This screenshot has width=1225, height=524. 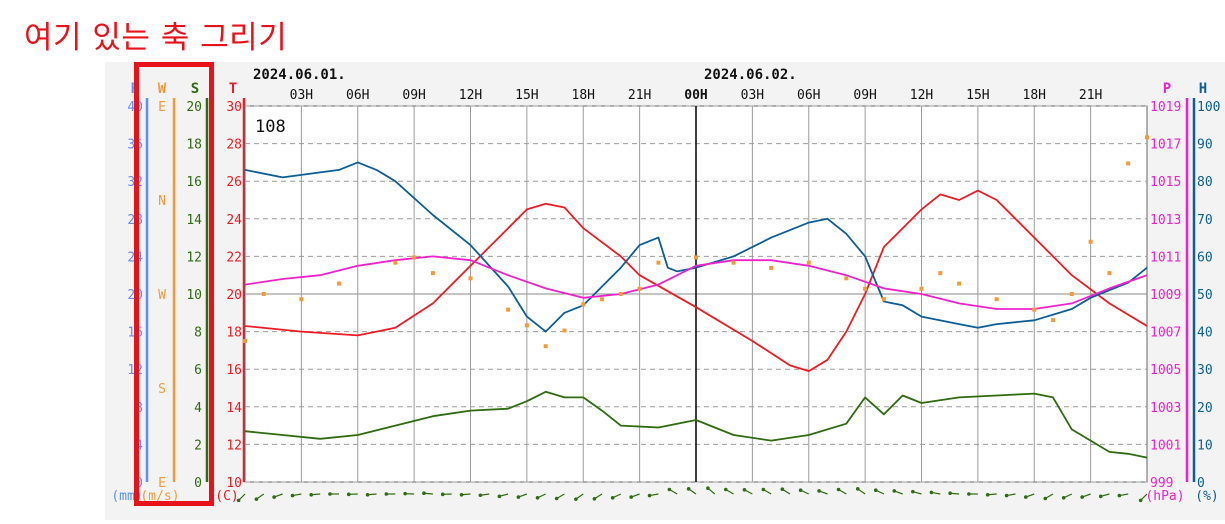 I want to click on wind_speed-axis-tick: 8, so click(x=198, y=333).